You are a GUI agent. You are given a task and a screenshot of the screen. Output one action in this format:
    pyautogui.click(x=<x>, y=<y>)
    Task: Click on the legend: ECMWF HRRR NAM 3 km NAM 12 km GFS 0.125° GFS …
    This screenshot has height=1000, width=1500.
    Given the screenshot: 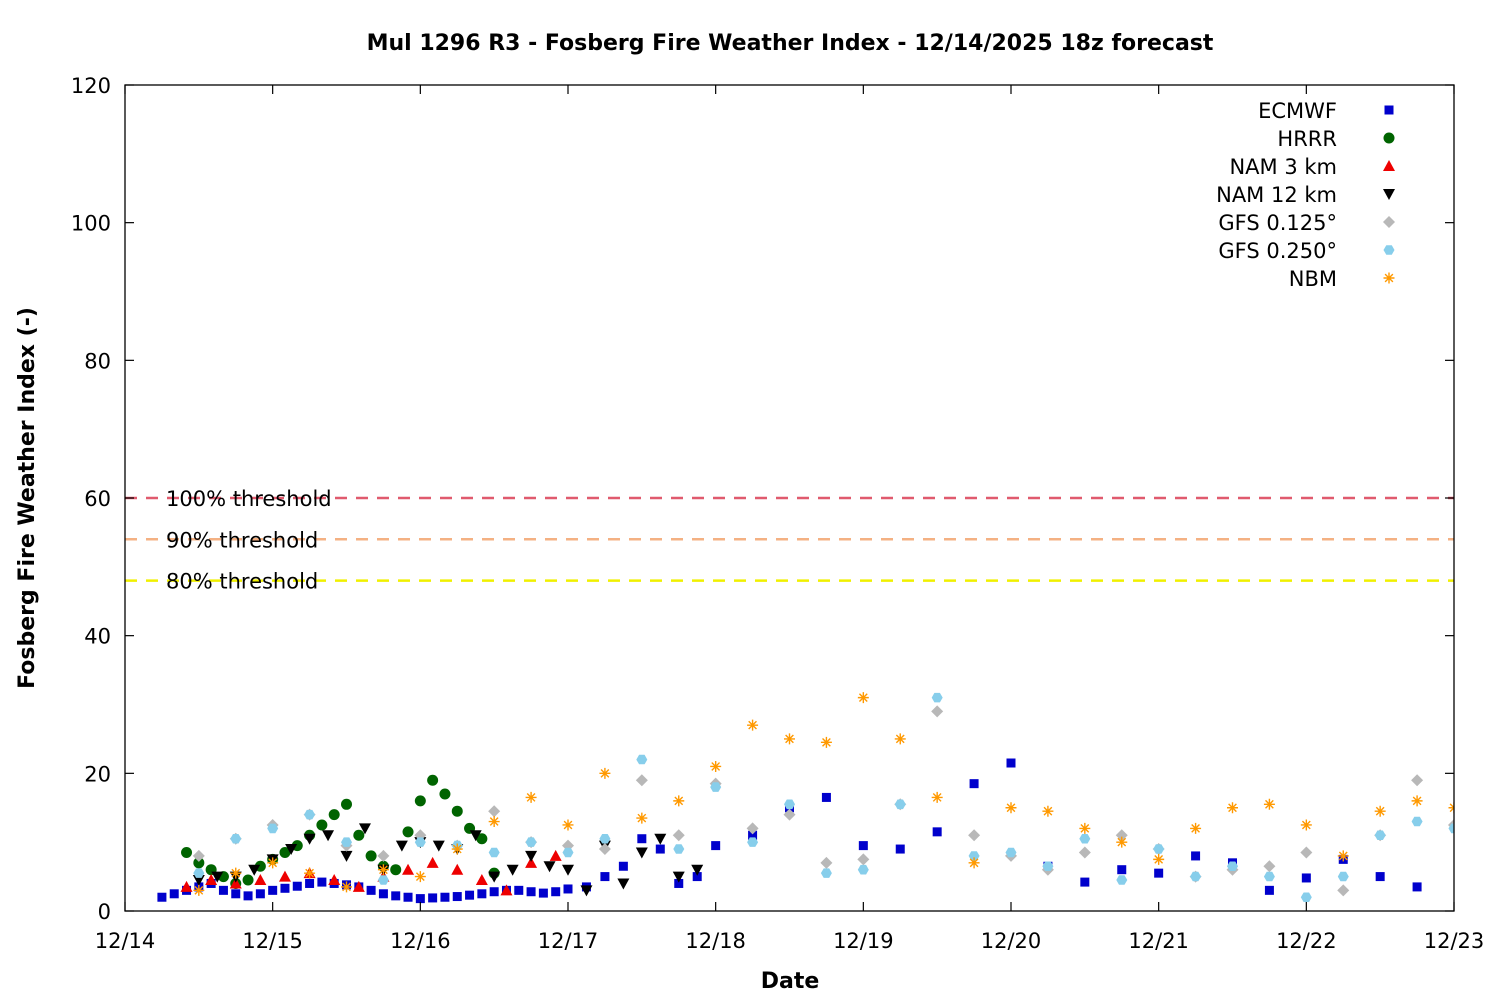 What is the action you would take?
    pyautogui.click(x=1305, y=195)
    